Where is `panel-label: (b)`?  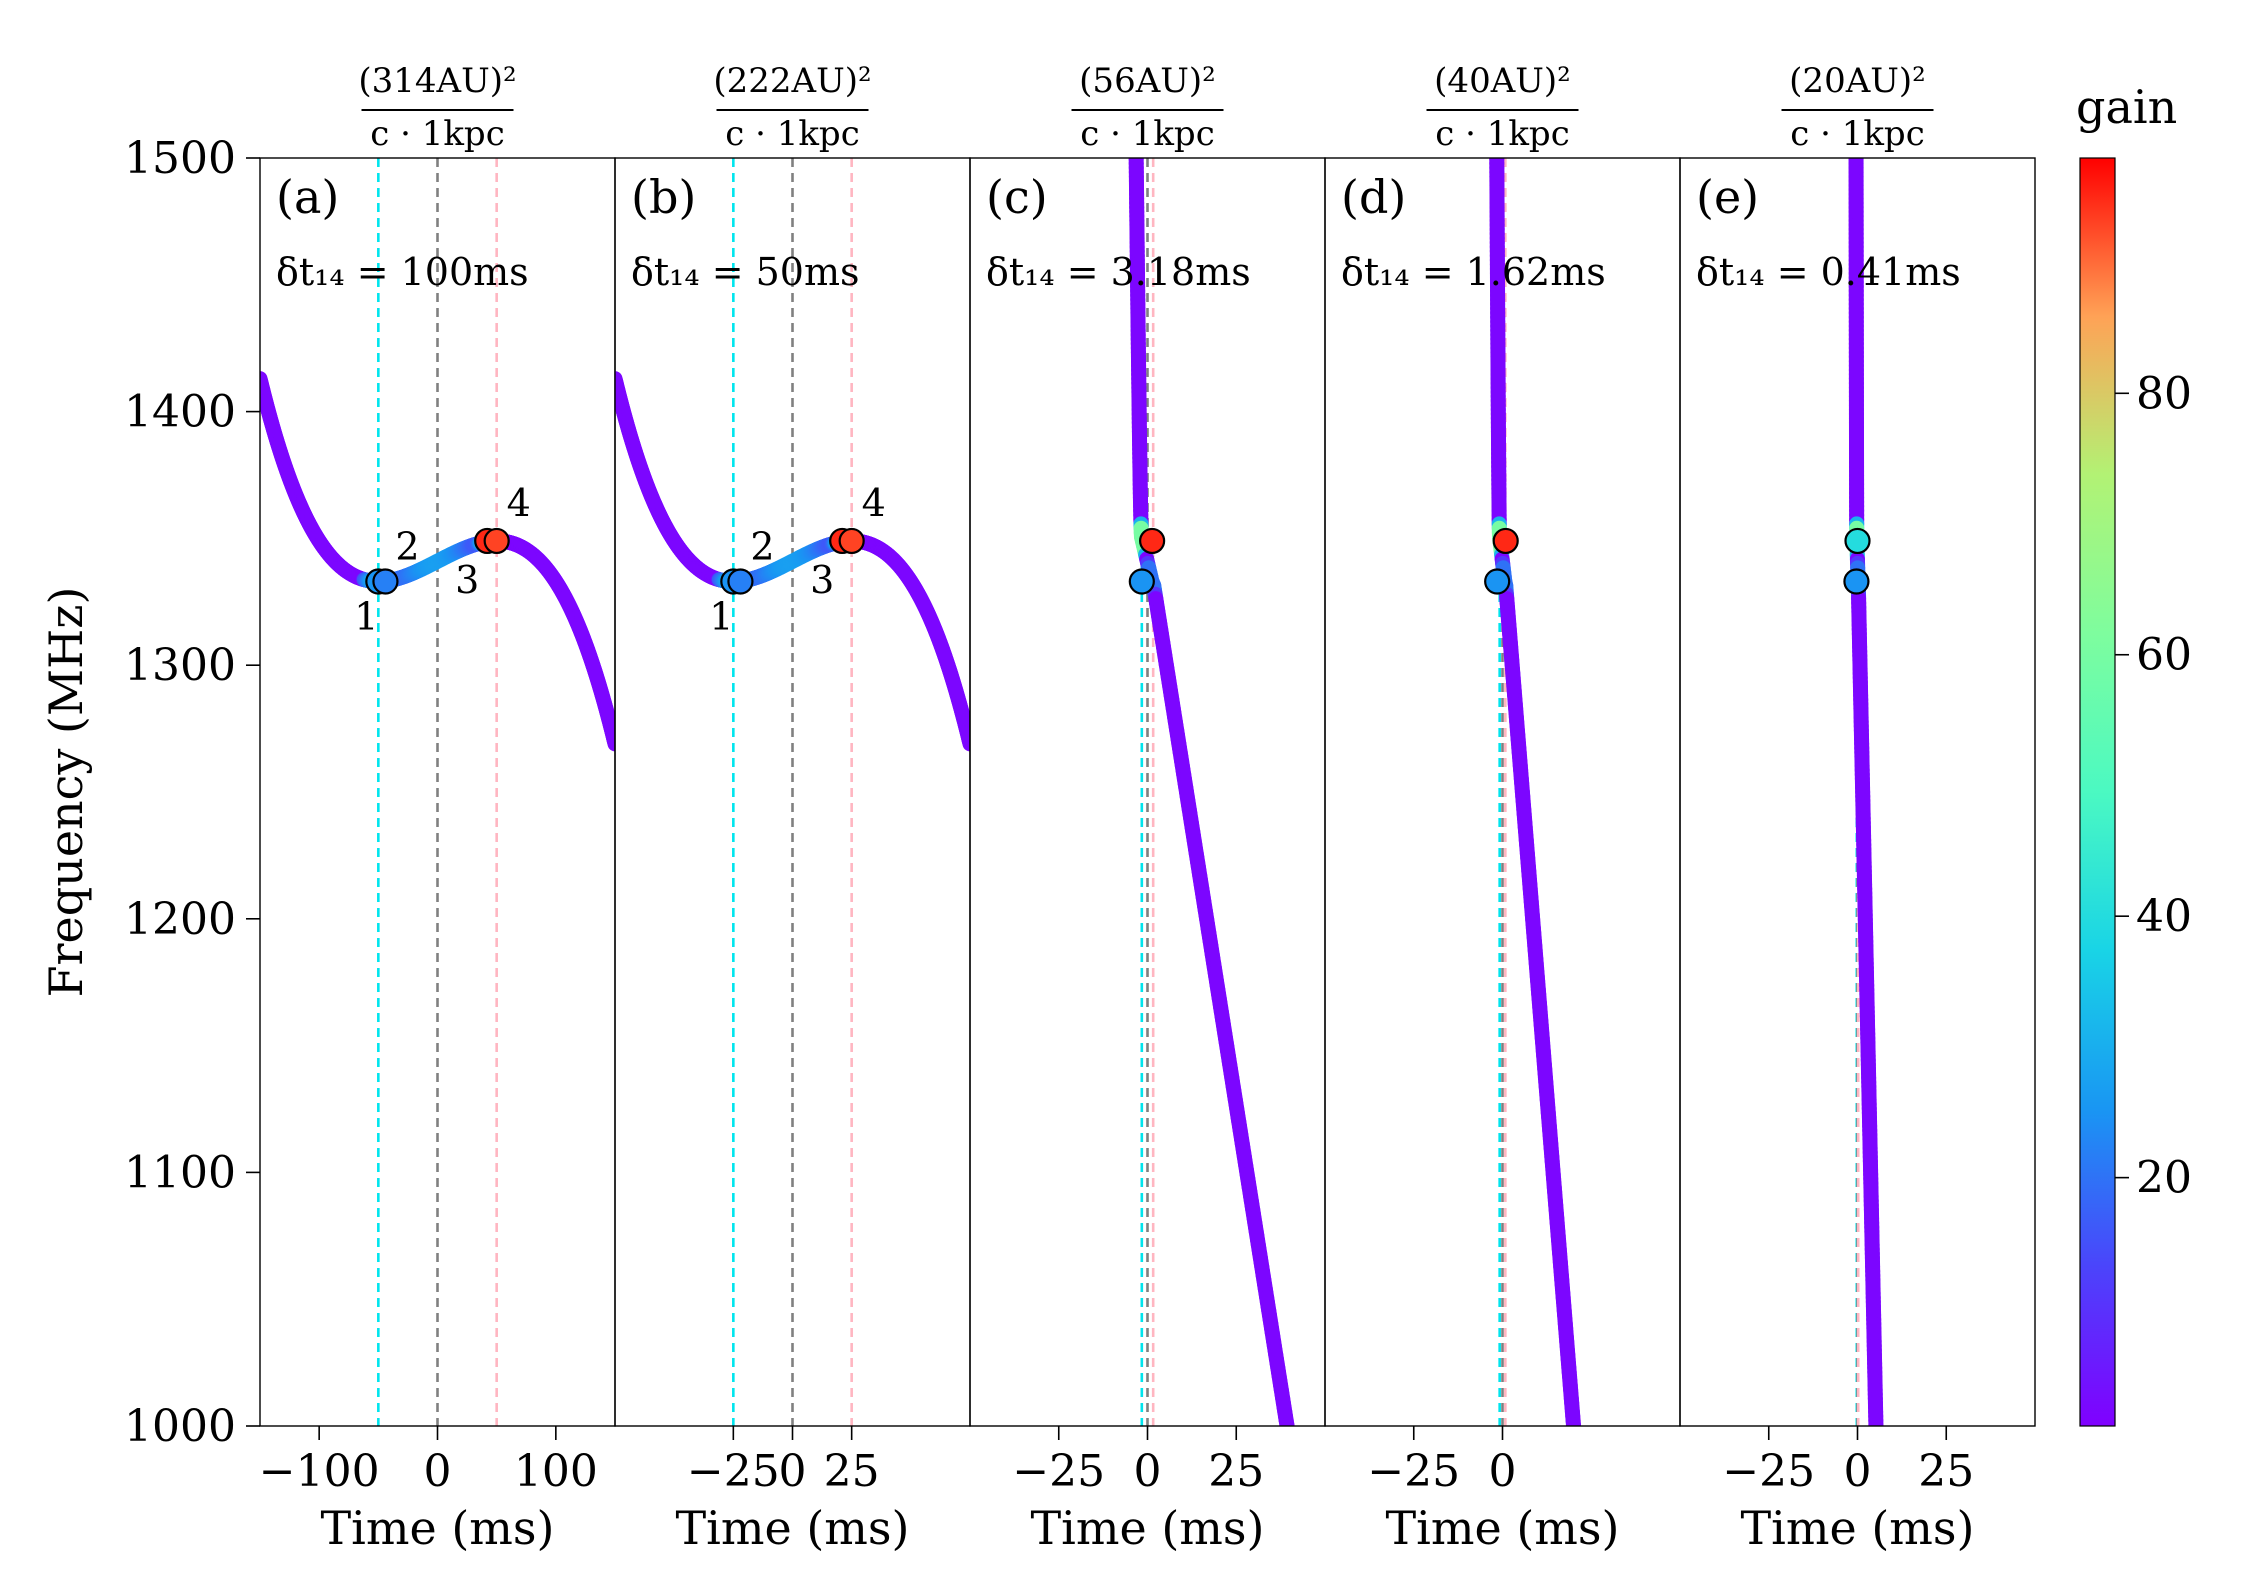 panel-label: (b) is located at coordinates (663, 197).